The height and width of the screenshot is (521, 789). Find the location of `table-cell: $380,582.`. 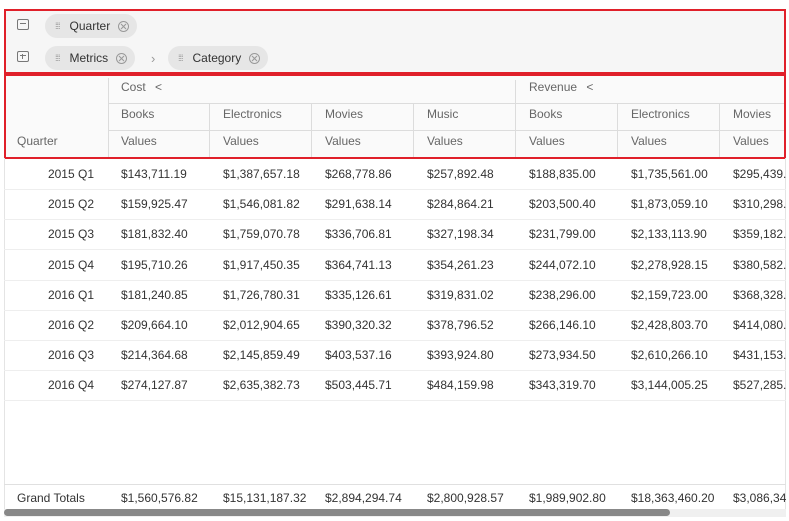

table-cell: $380,582. is located at coordinates (759, 264).